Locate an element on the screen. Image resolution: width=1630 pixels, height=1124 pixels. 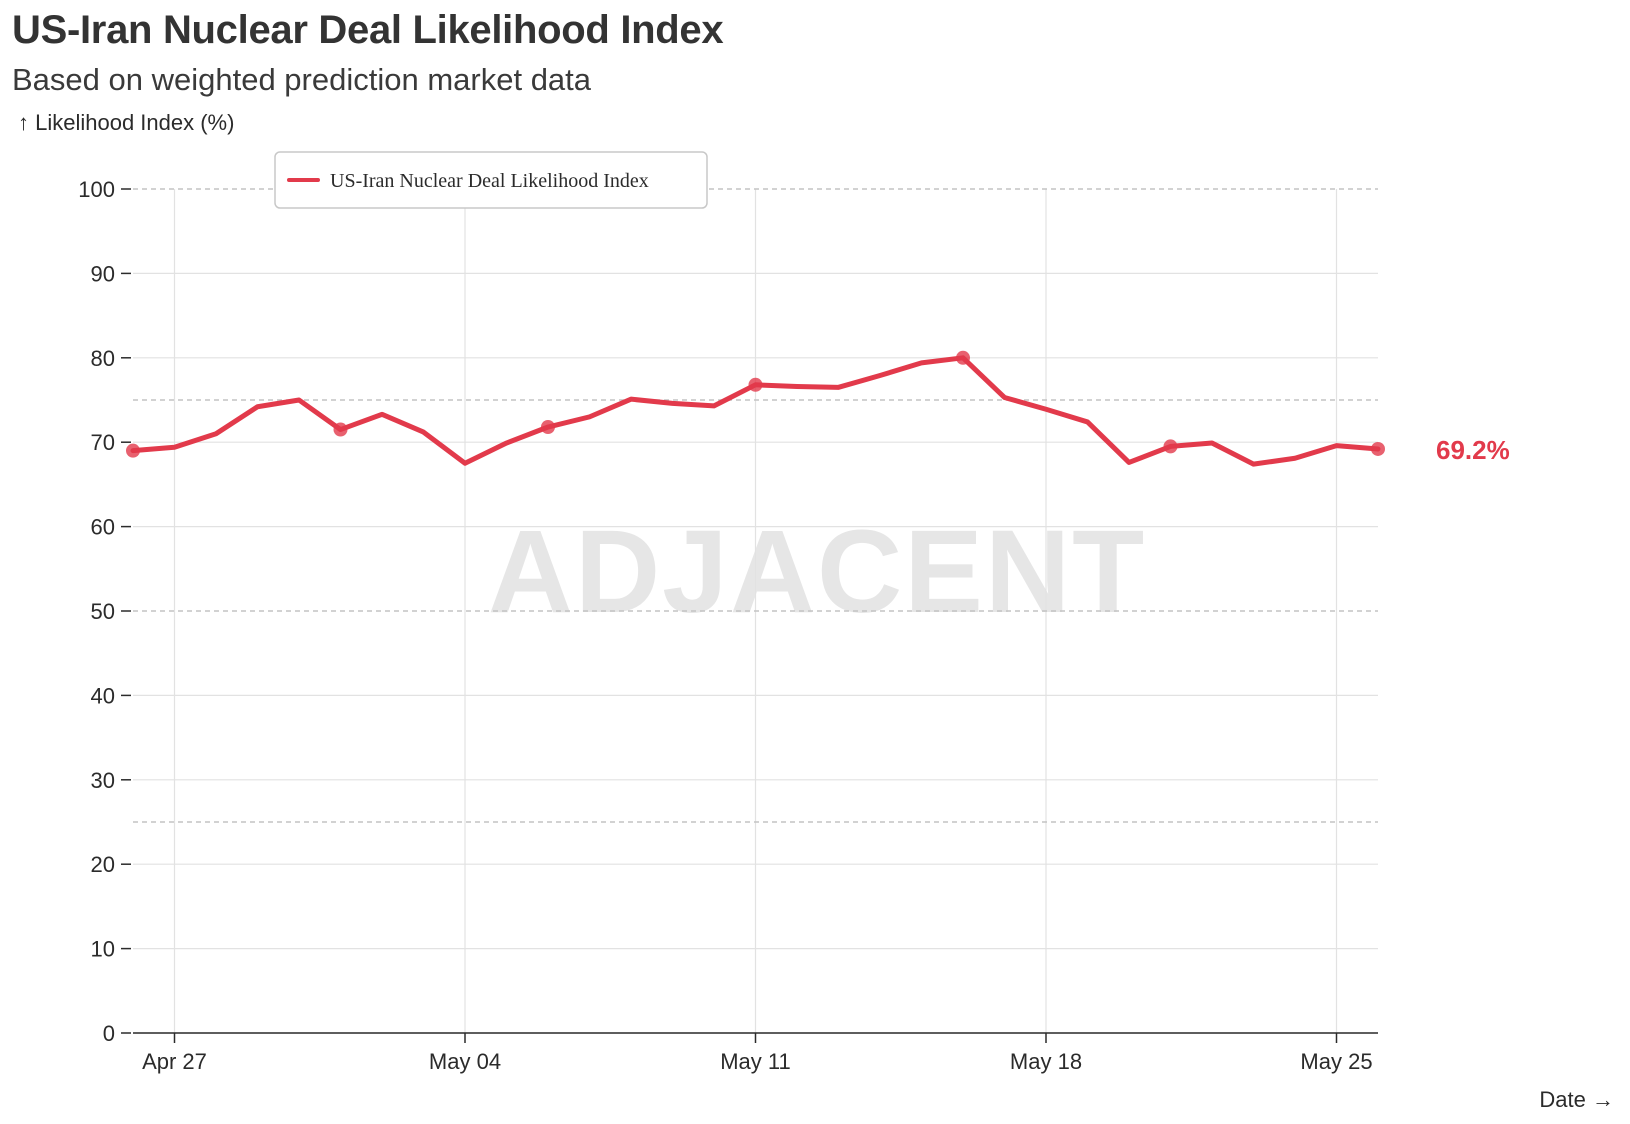
y-tick: 100 is located at coordinates (104, 189).